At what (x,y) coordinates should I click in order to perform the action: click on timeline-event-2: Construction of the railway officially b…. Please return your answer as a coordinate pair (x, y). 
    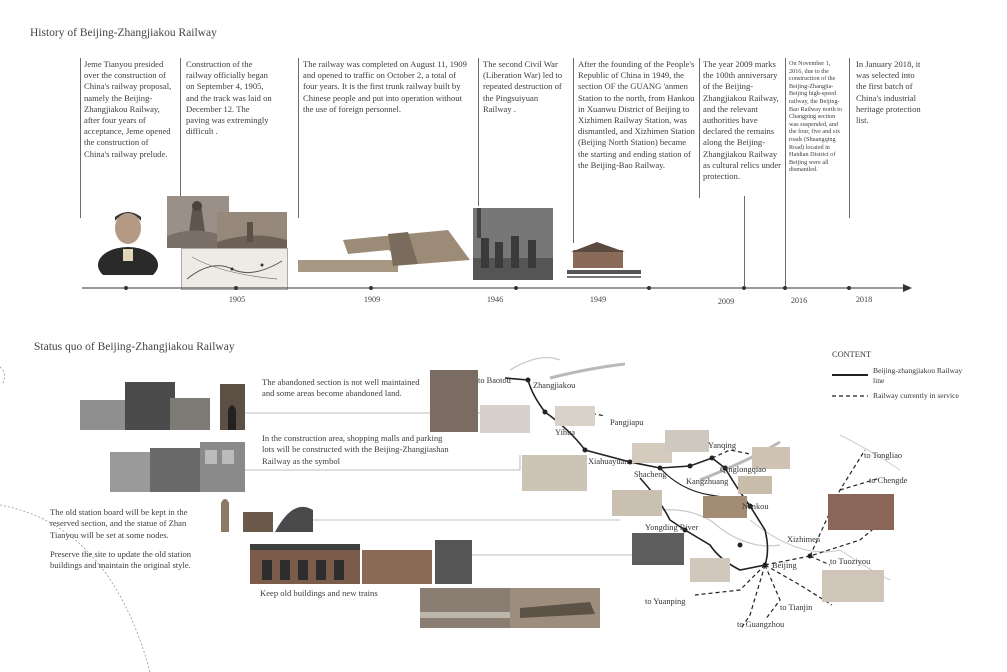
    Looking at the image, I should click on (229, 98).